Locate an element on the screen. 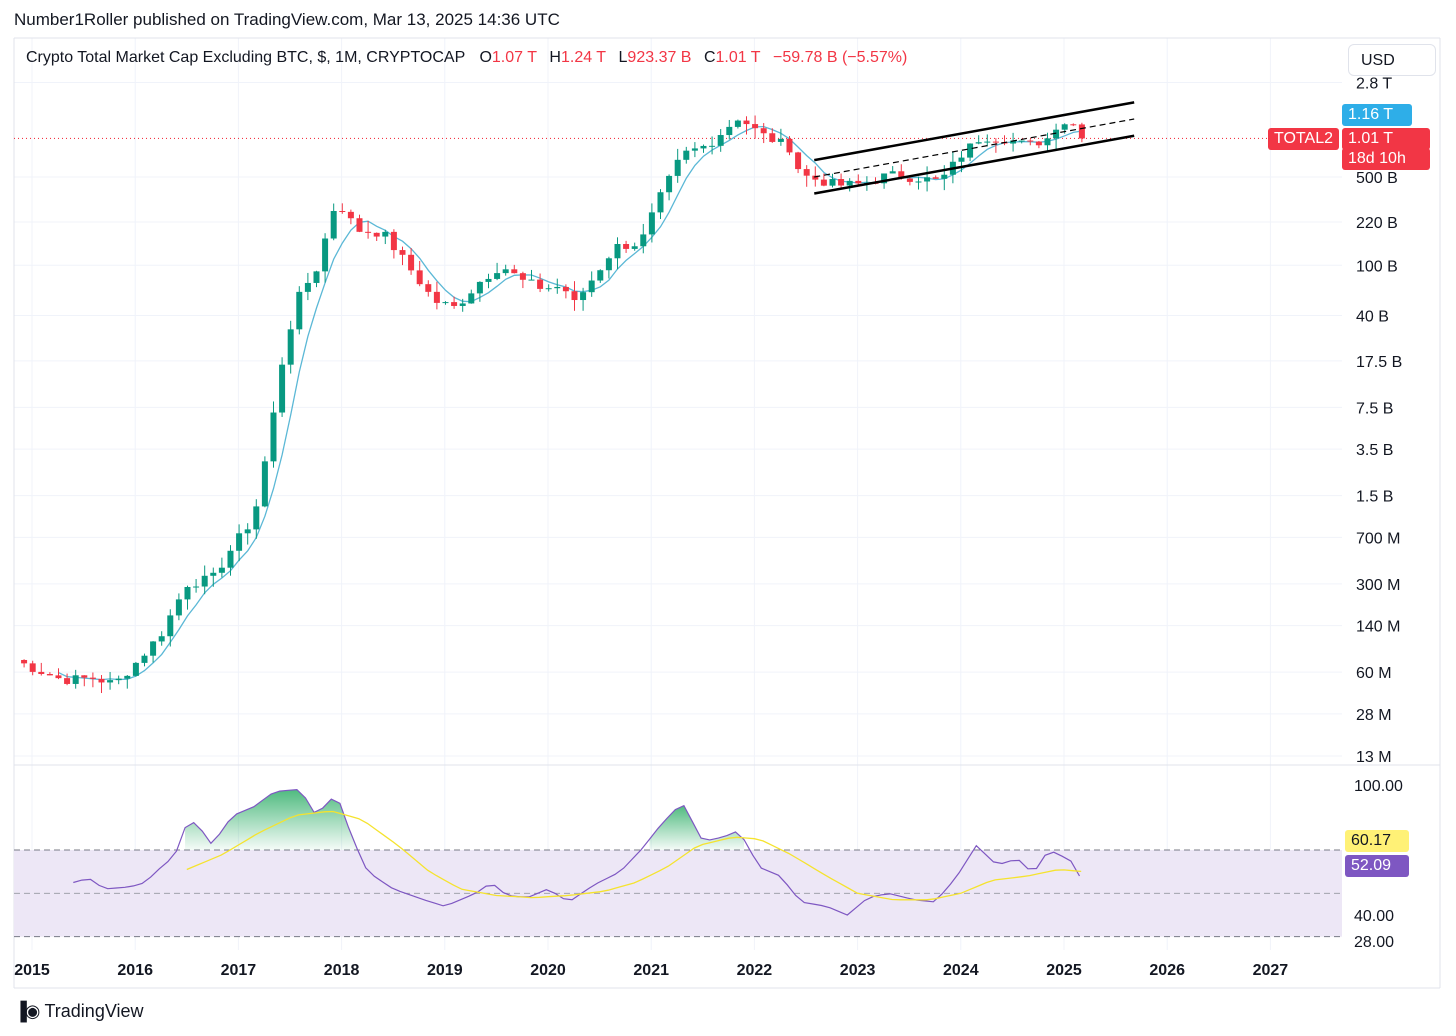 The width and height of the screenshot is (1456, 1036). trend-channel is located at coordinates (974, 148).